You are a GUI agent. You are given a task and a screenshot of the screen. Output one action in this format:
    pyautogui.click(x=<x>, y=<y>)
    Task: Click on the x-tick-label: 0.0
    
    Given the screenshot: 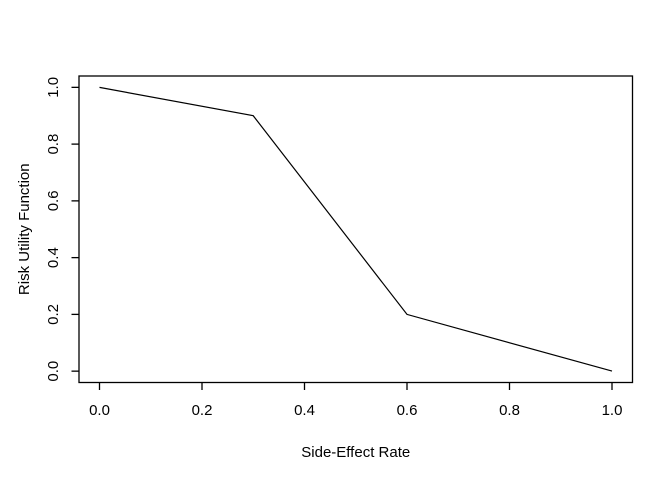 What is the action you would take?
    pyautogui.click(x=99, y=410)
    